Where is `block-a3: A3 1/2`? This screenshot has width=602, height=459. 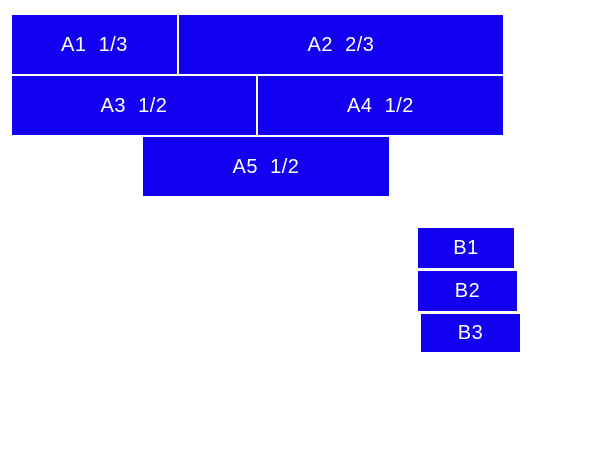
block-a3: A3 1/2 is located at coordinates (134, 105).